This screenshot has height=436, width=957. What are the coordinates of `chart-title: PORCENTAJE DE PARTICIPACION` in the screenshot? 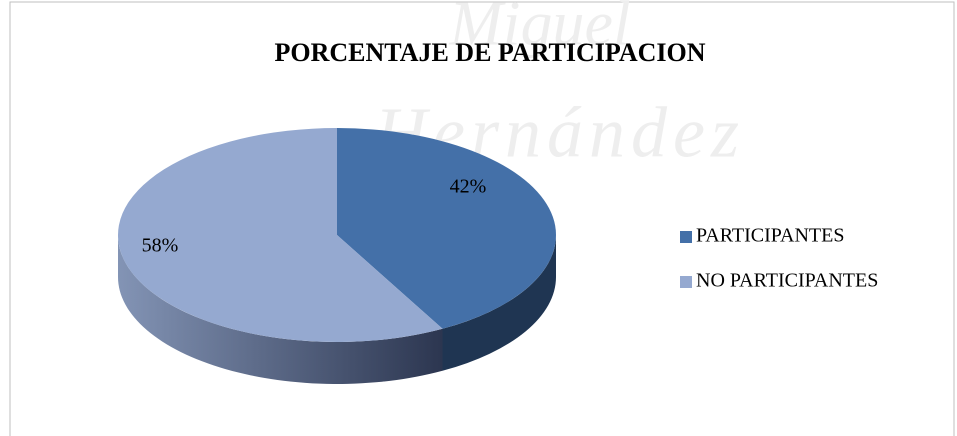 It's located at (490, 52).